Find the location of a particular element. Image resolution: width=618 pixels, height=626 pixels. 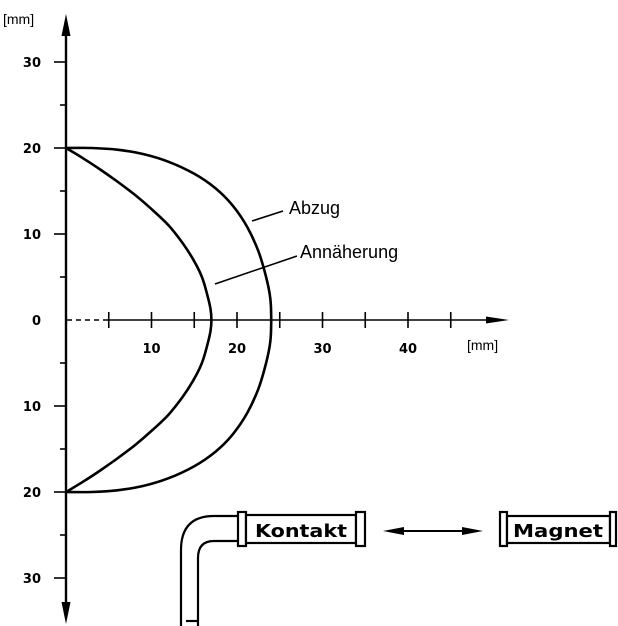

y-axis-arrow-down-icon is located at coordinates (66, 613).